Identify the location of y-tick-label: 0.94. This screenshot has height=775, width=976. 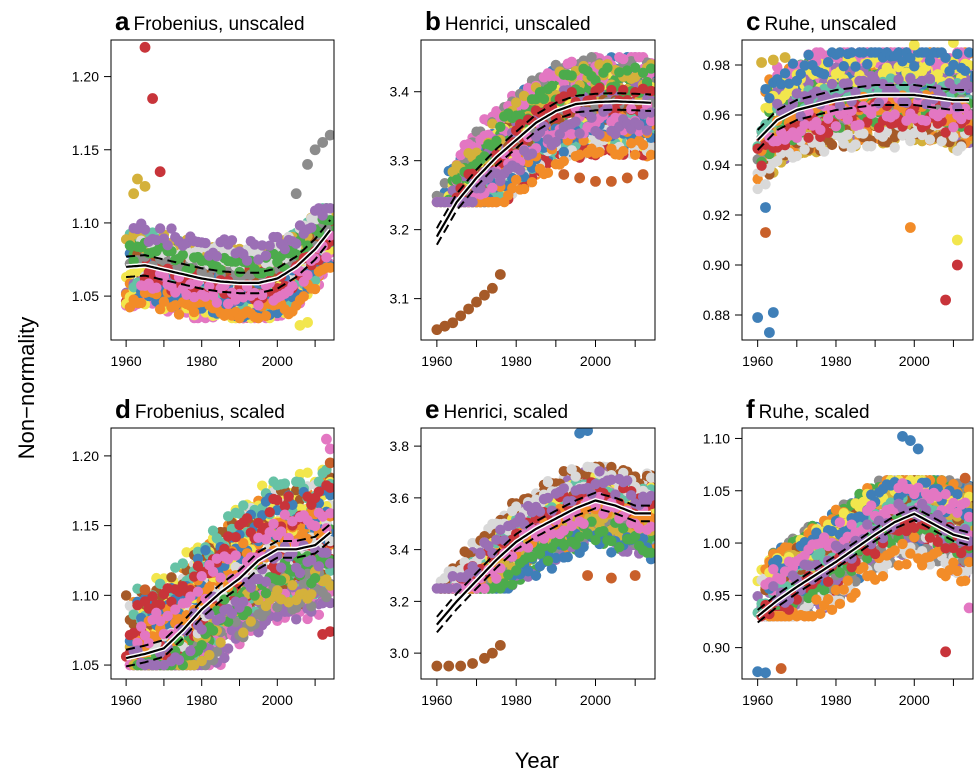
(716, 165).